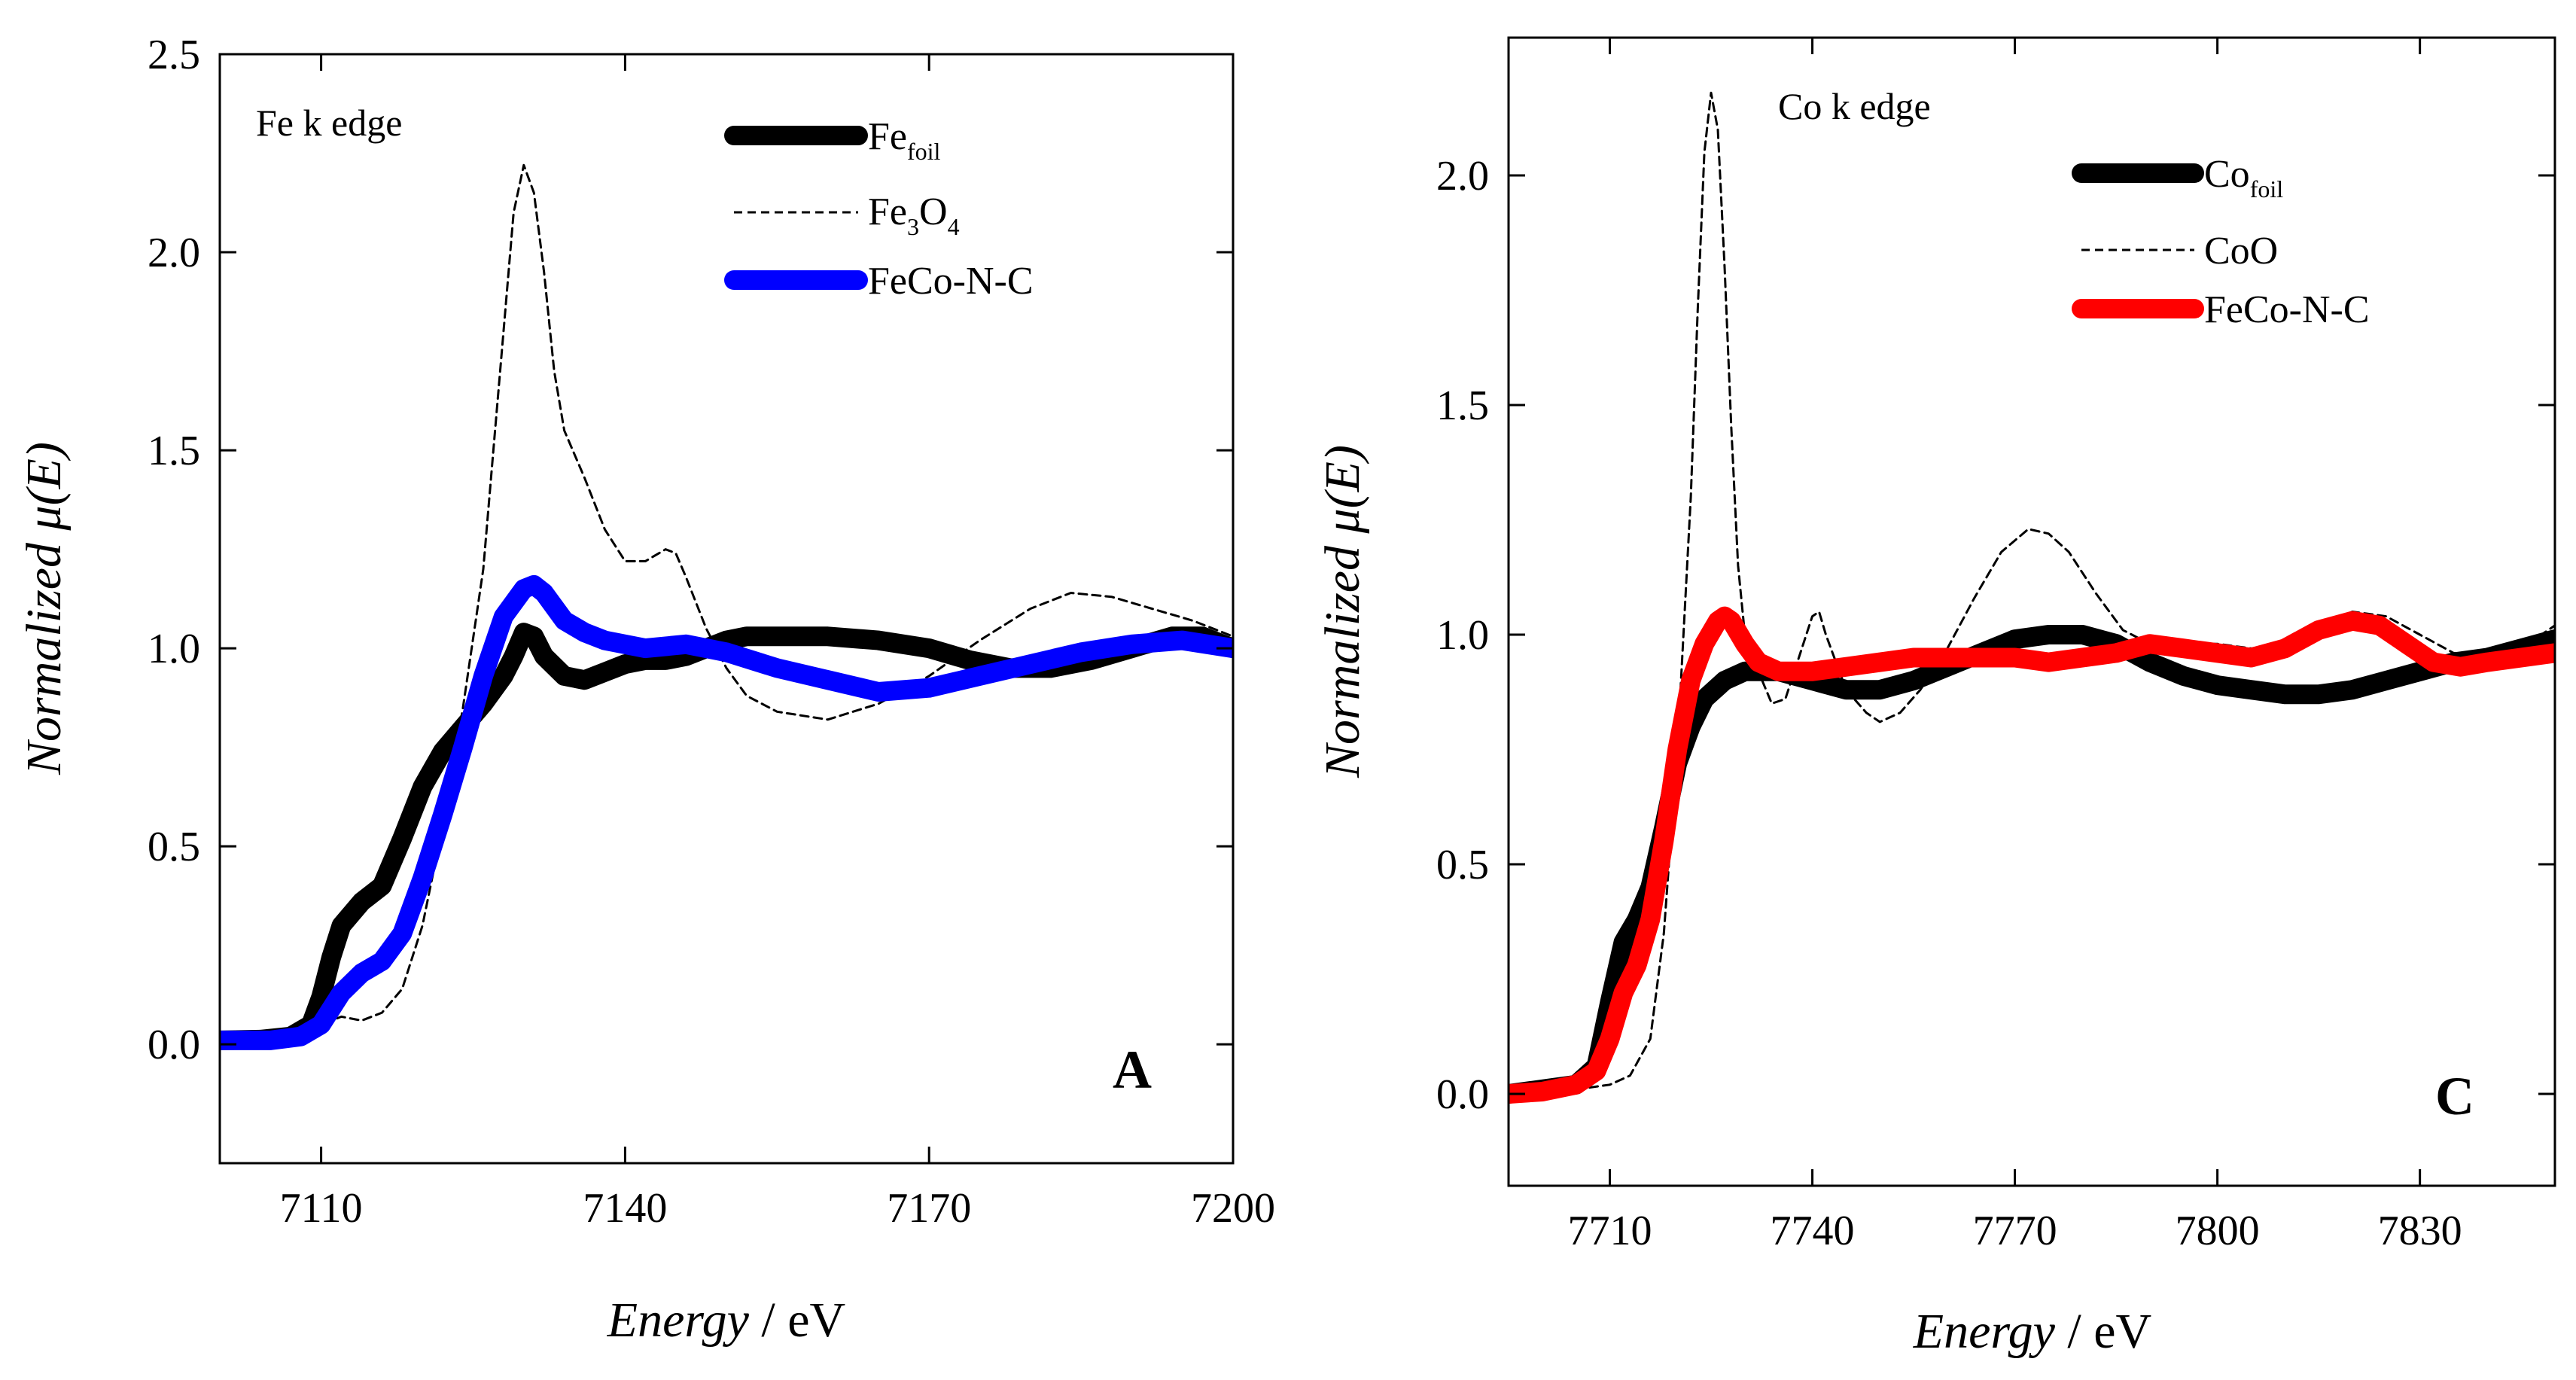 The image size is (2576, 1380). Describe the element at coordinates (174, 847) in the screenshot. I see `panel-a-ytick-label: 0.5` at that location.